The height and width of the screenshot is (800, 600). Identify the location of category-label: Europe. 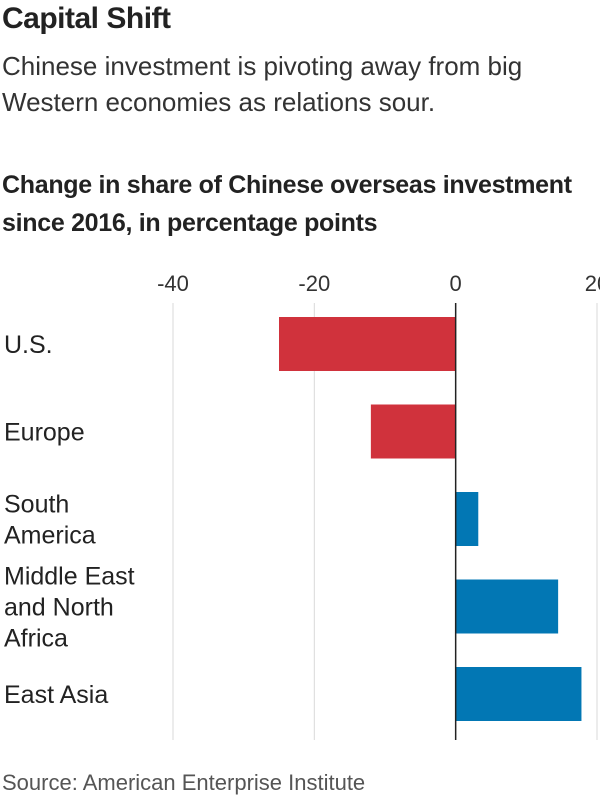
(44, 433).